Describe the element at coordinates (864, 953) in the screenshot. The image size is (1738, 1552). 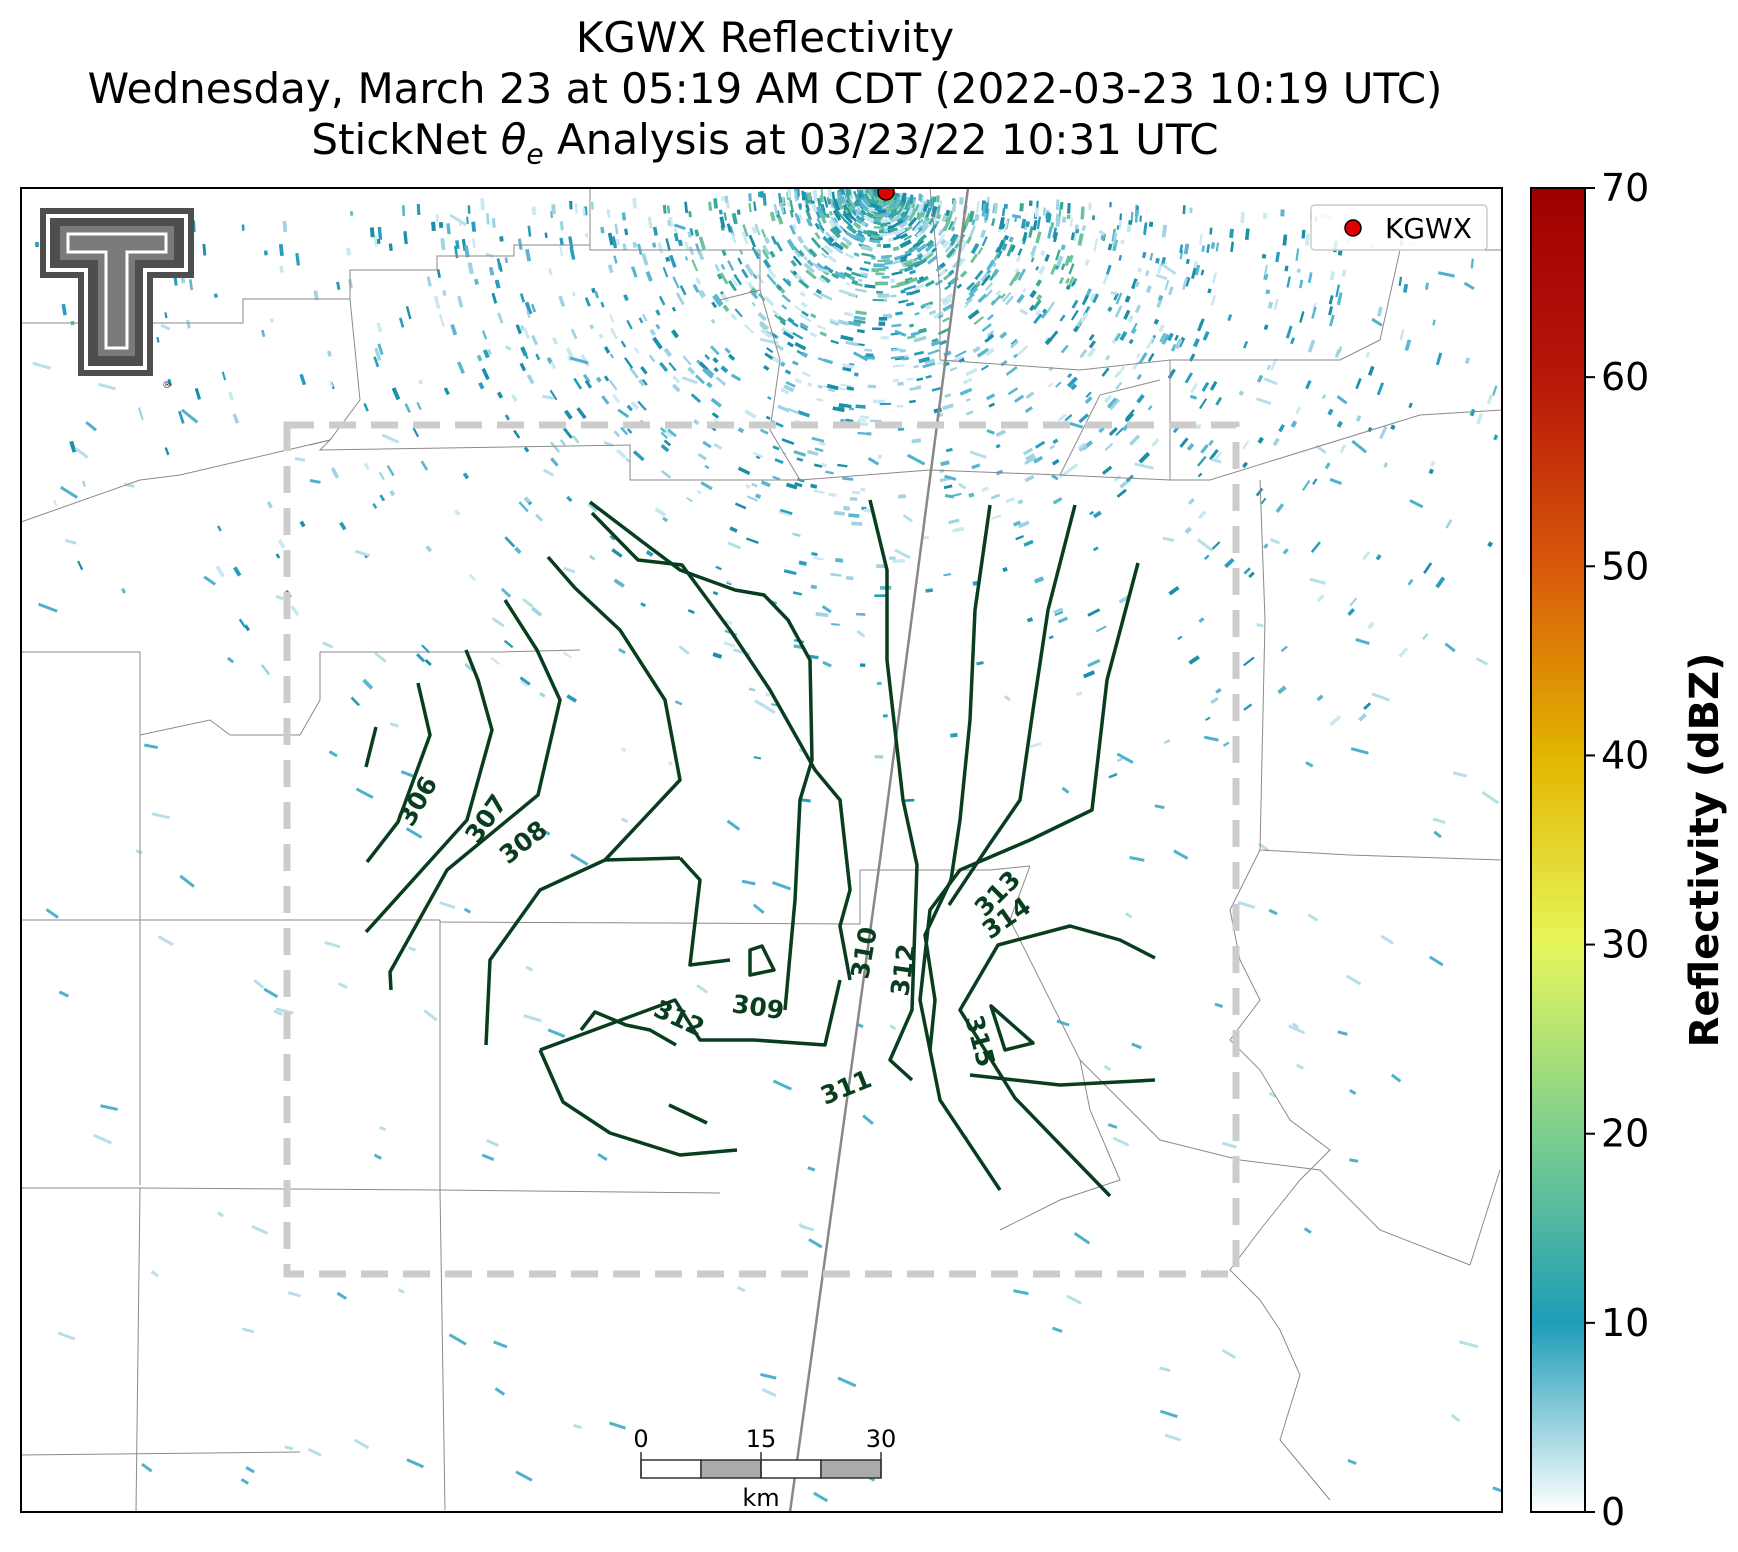
I see `contour-label-310: 310` at that location.